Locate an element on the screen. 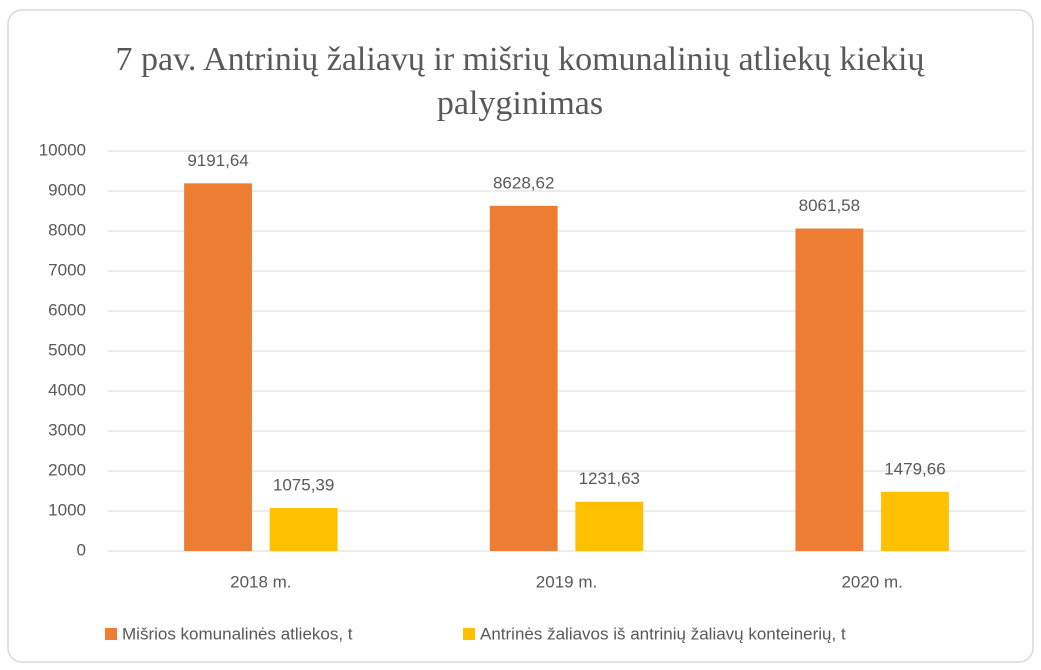 This screenshot has width=1041, height=670. value-label: 8628,62 is located at coordinates (523, 182).